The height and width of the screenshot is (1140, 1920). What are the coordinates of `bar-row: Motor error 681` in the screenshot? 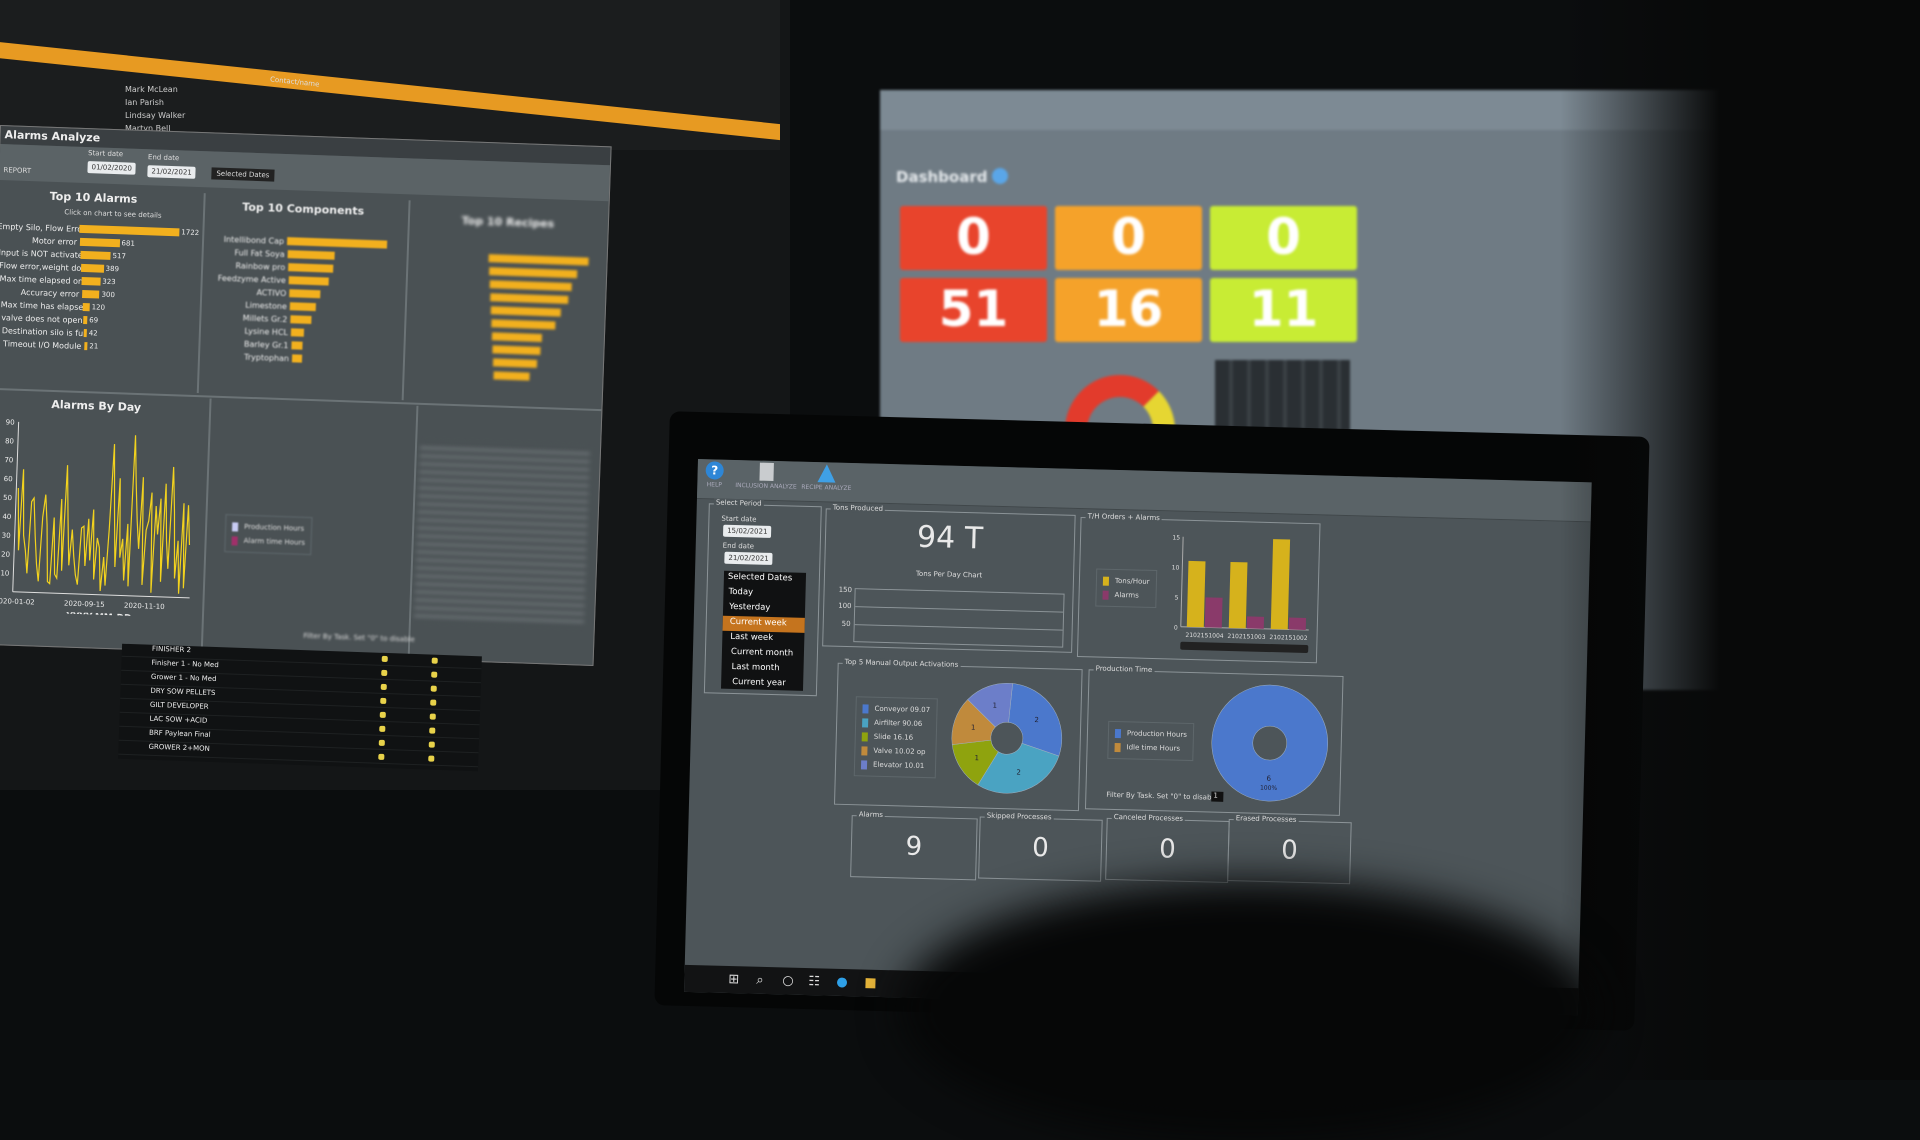 It's located at (67, 241).